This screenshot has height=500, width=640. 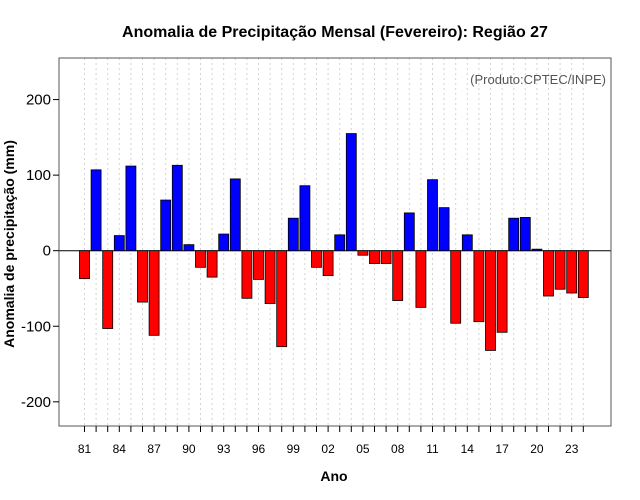 I want to click on bar-1996, so click(x=258, y=265).